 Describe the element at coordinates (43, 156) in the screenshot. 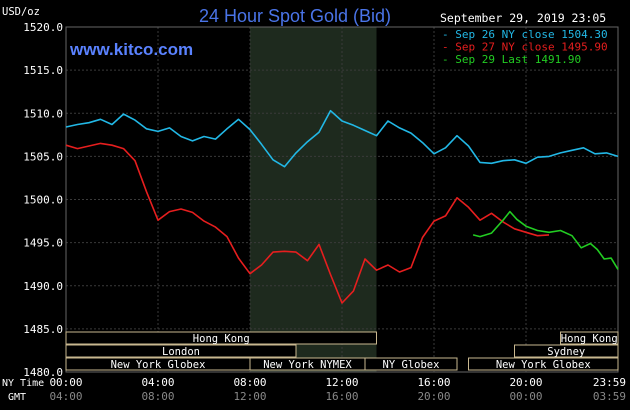

I see `y-tick-label: 1505.0` at that location.